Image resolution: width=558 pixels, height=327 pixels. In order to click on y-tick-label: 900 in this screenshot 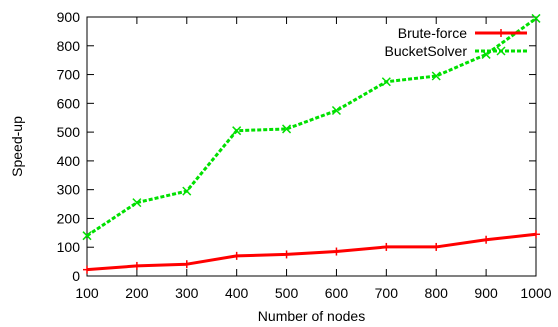, I will do `click(69, 17)`.